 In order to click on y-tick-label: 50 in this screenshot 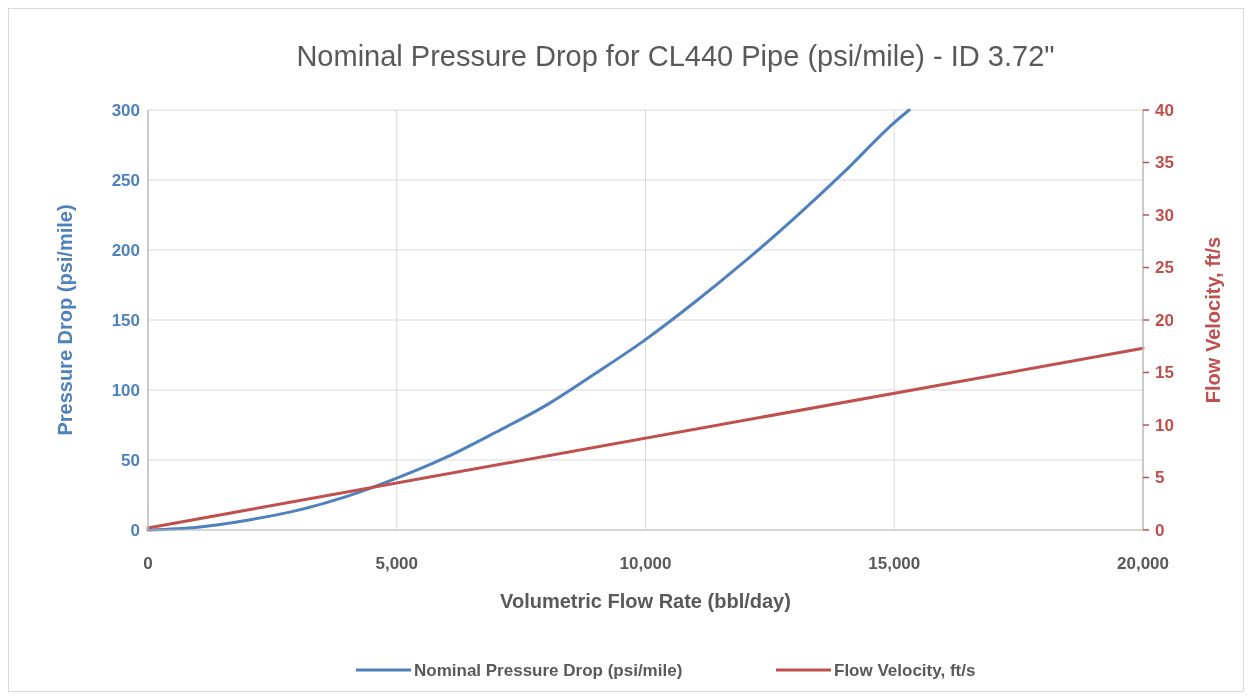, I will do `click(130, 460)`.